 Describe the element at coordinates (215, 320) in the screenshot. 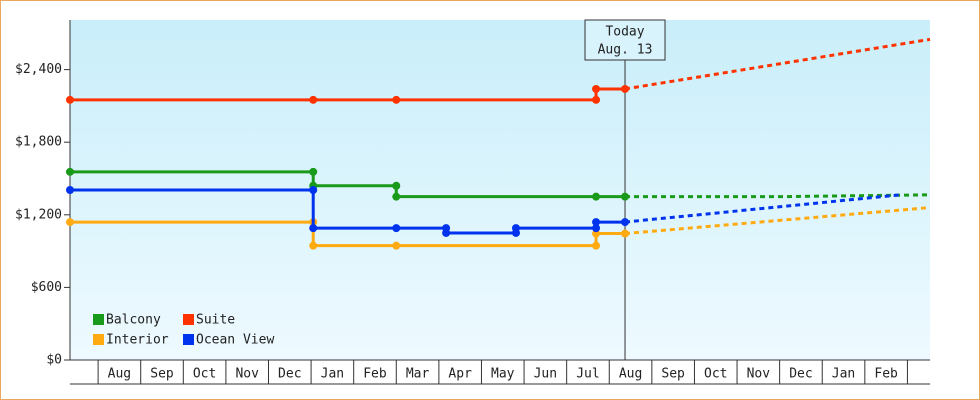

I see `legend-label: Suite` at that location.